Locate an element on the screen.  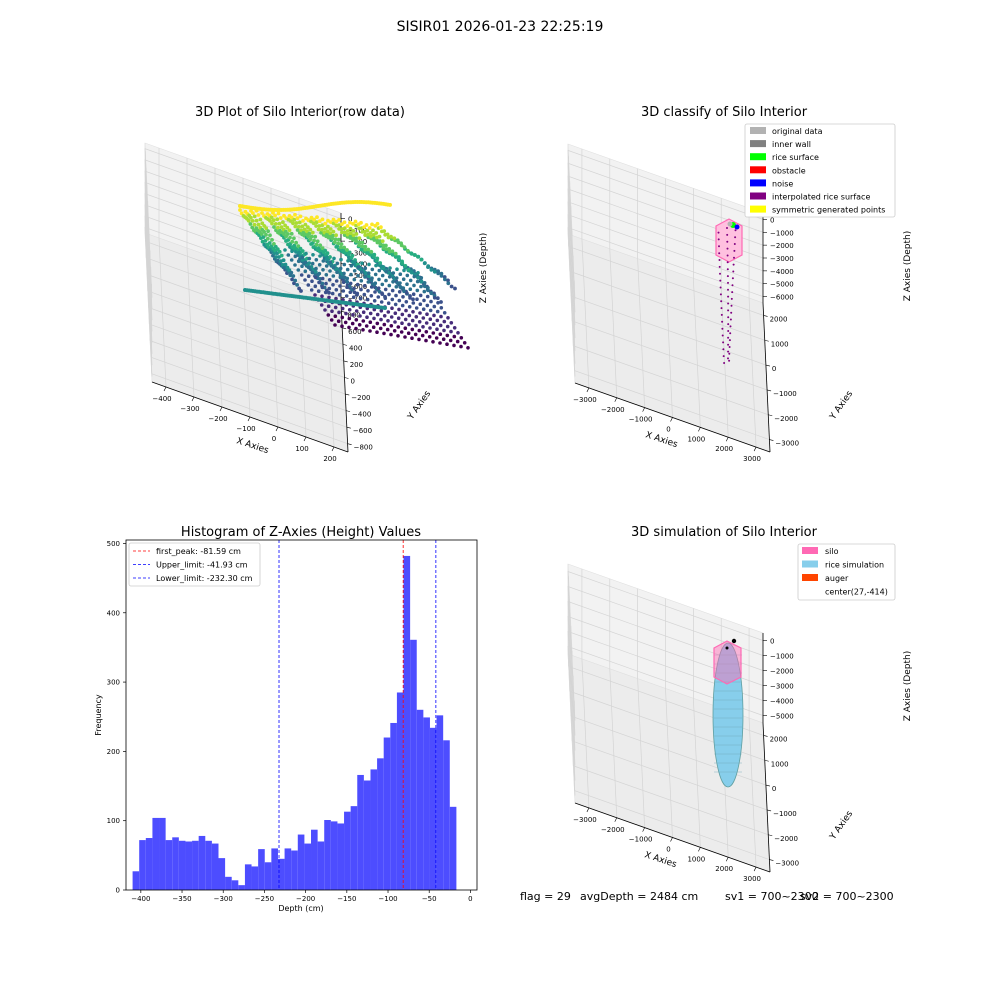
histogram-xlabel: Depth (cm) is located at coordinates (300, 908).